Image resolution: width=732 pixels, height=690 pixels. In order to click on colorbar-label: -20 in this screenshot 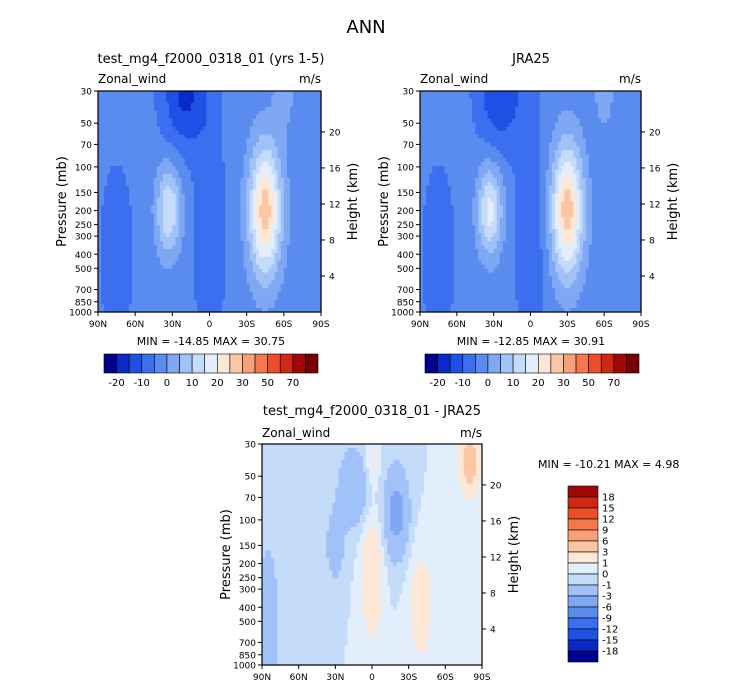, I will do `click(116, 383)`.